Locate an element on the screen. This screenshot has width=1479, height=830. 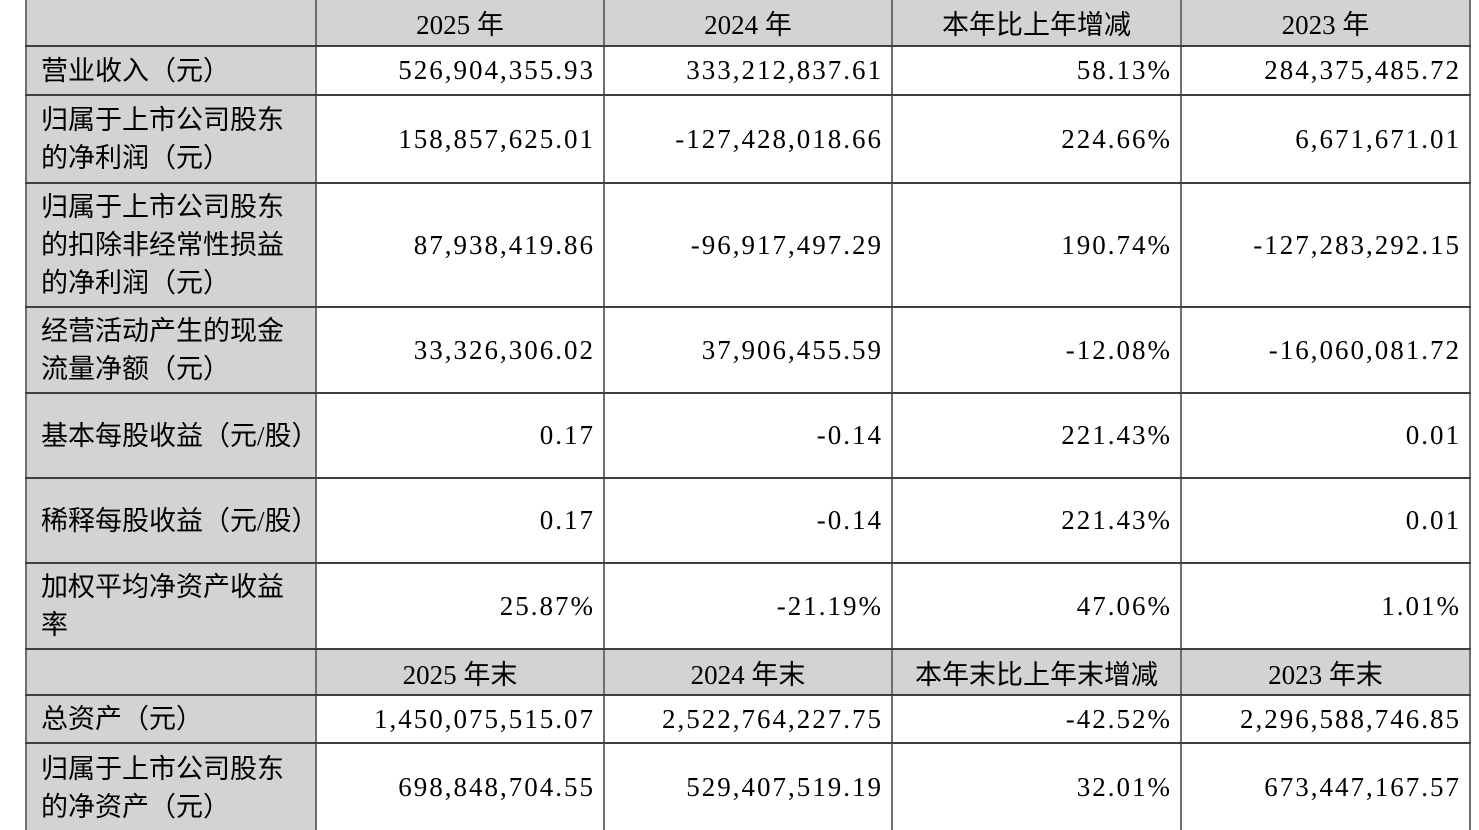
net-profit-2024-value: -127,428,018.66 is located at coordinates (748, 139).